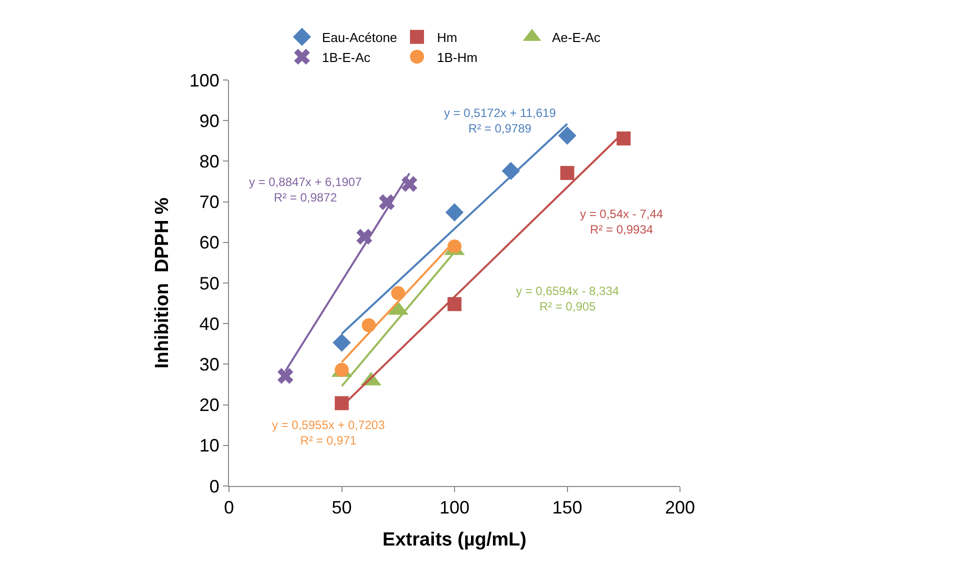  I want to click on legend-label: Hm, so click(447, 37).